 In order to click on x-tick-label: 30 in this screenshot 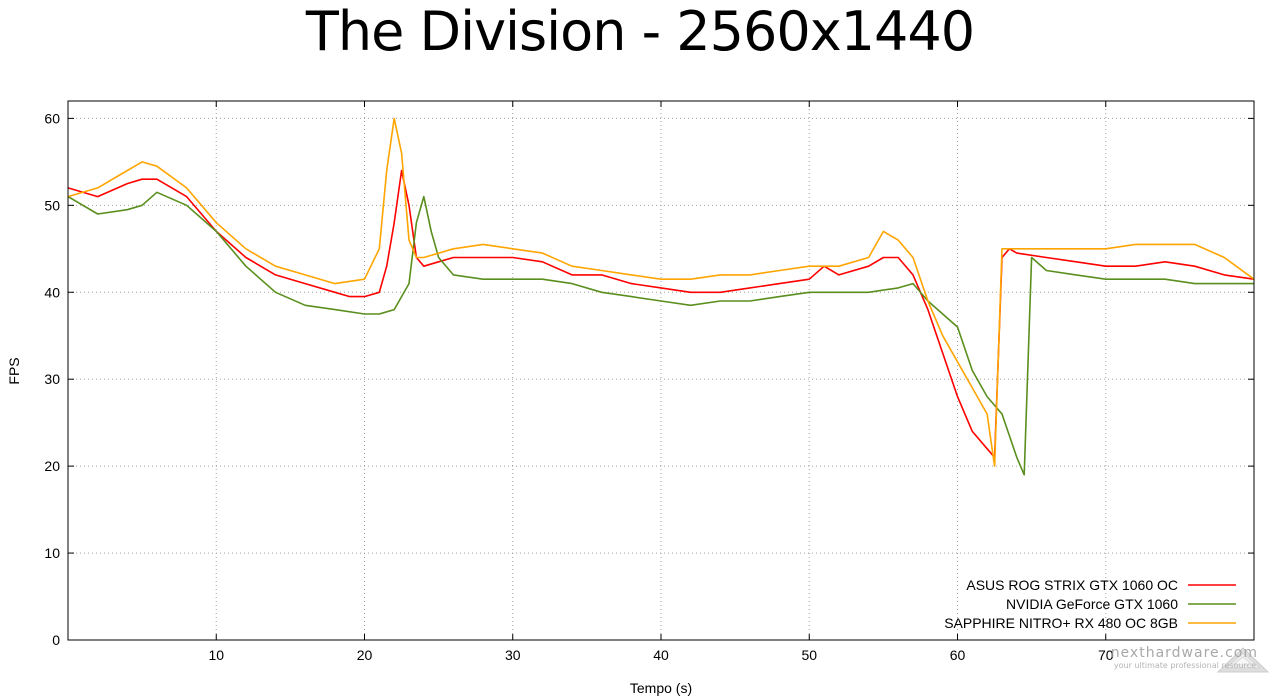, I will do `click(513, 655)`.